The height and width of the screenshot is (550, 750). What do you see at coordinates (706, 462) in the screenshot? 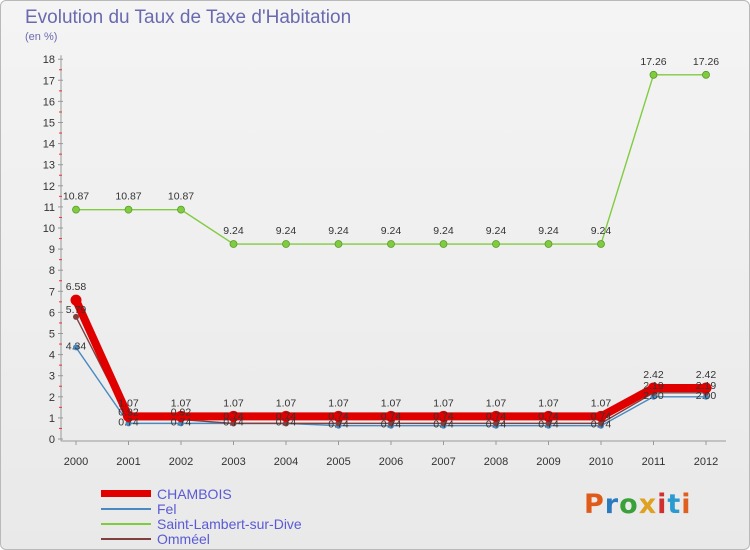
I see `x-tick-label: 2012` at bounding box center [706, 462].